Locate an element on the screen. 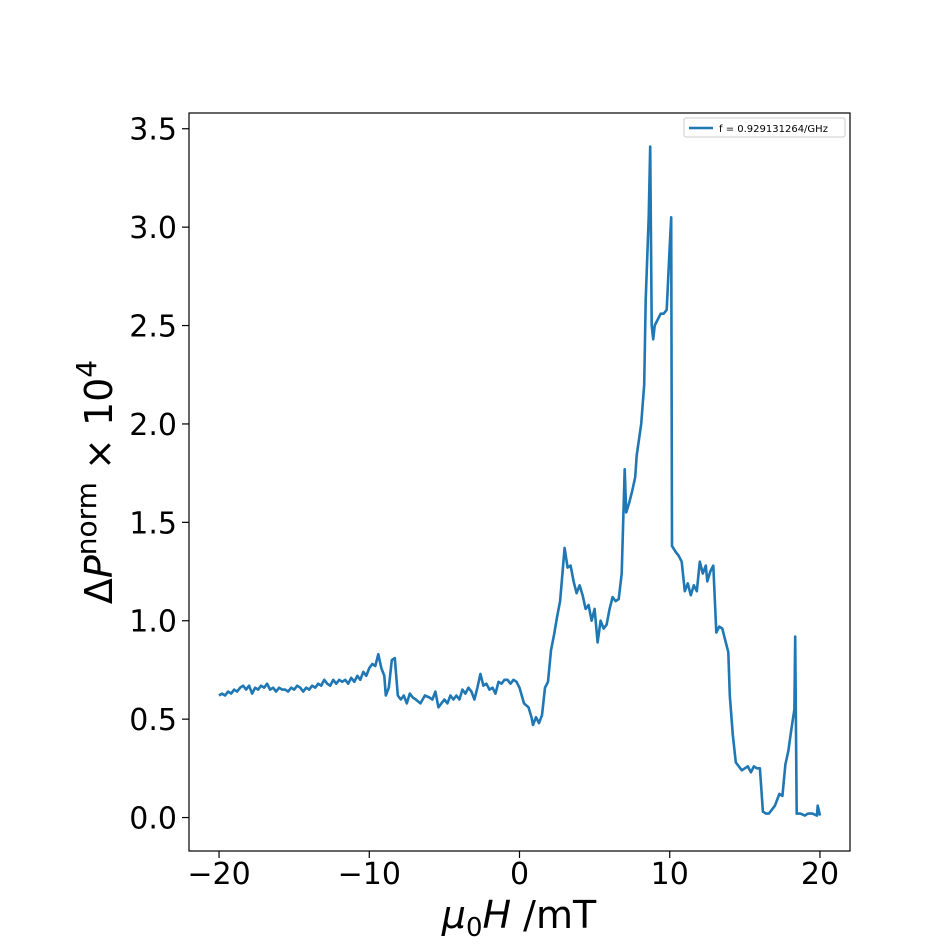  legend-entry-label: f = 0.929131264/GHz is located at coordinates (773, 129).